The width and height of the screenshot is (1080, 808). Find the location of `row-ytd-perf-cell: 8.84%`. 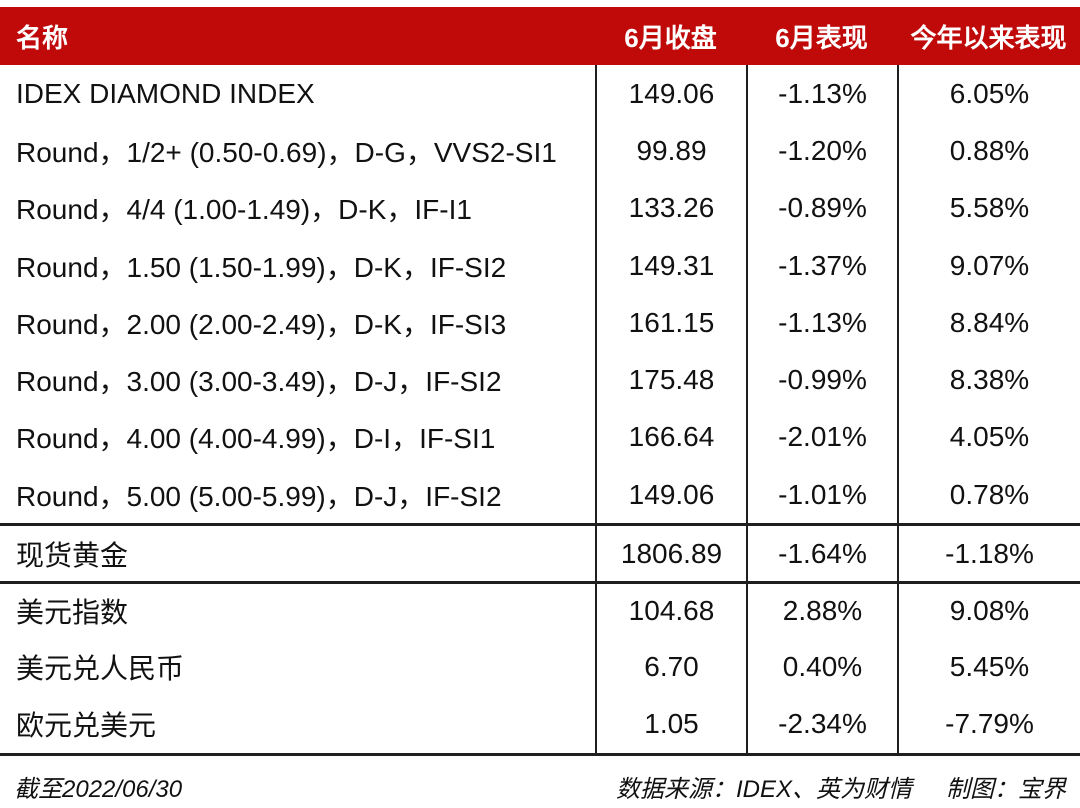

row-ytd-perf-cell: 8.84% is located at coordinates (988, 323).